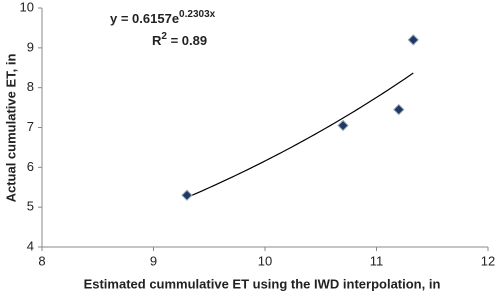 Image resolution: width=500 pixels, height=295 pixels. Describe the element at coordinates (30, 46) in the screenshot. I see `y-tick-label: 9` at that location.